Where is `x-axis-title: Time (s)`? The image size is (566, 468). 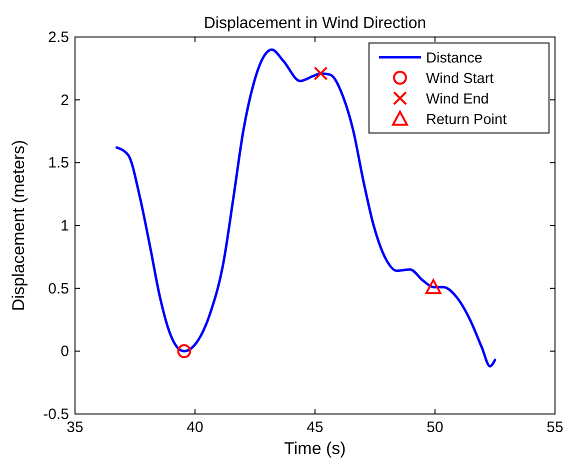 x-axis-title: Time (s) is located at coordinates (315, 448).